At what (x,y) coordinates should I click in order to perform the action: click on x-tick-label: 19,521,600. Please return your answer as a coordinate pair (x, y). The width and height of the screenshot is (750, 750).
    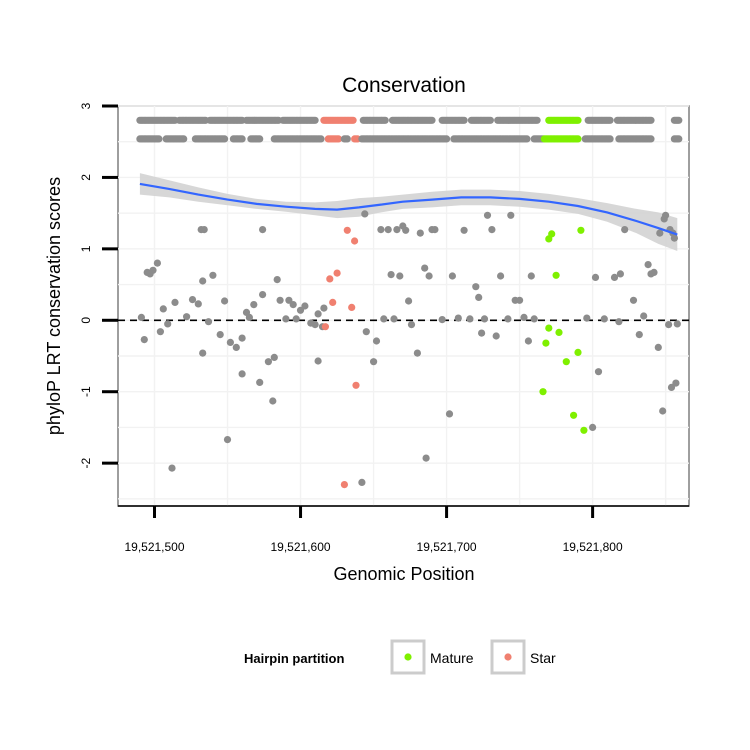
    Looking at the image, I should click on (301, 547).